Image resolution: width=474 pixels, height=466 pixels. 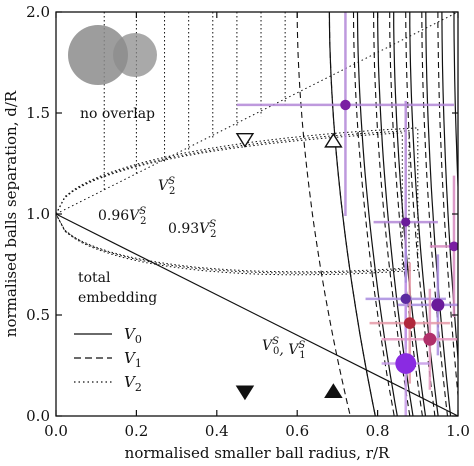 What do you see at coordinates (192, 229) in the screenshot?
I see `v2s-093-label: 0.93VS 2` at bounding box center [192, 229].